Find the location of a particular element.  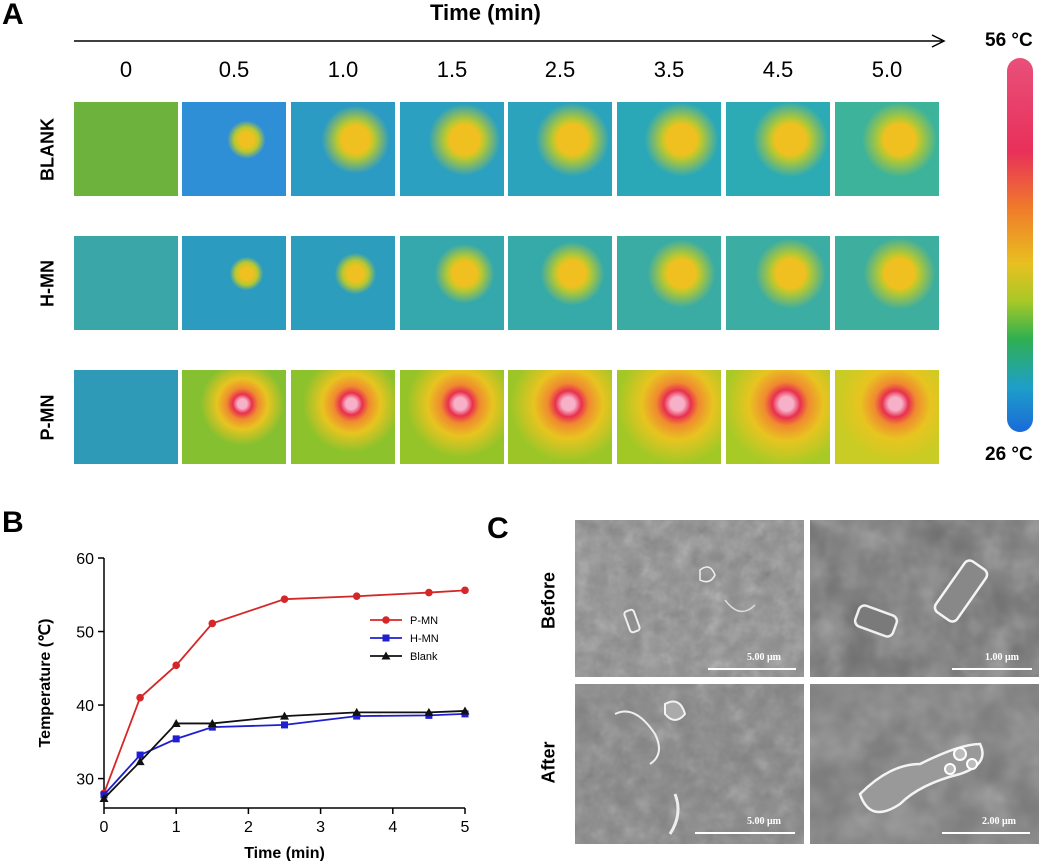

y-tick-label-60: 60 is located at coordinates (85, 559).